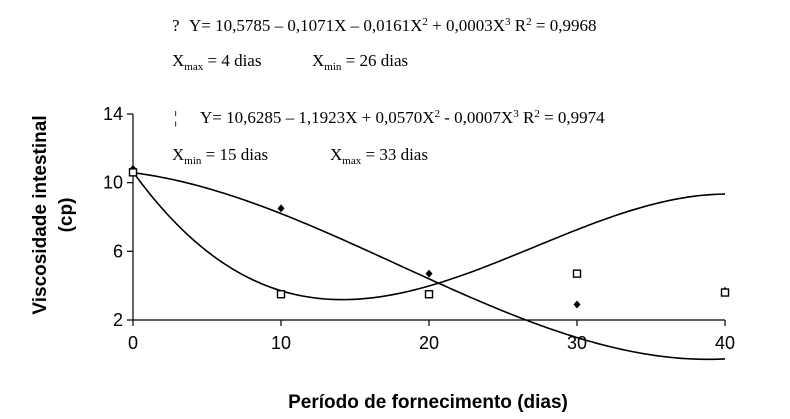 This screenshot has height=419, width=790. I want to click on x-tick-label: 10, so click(281, 343).